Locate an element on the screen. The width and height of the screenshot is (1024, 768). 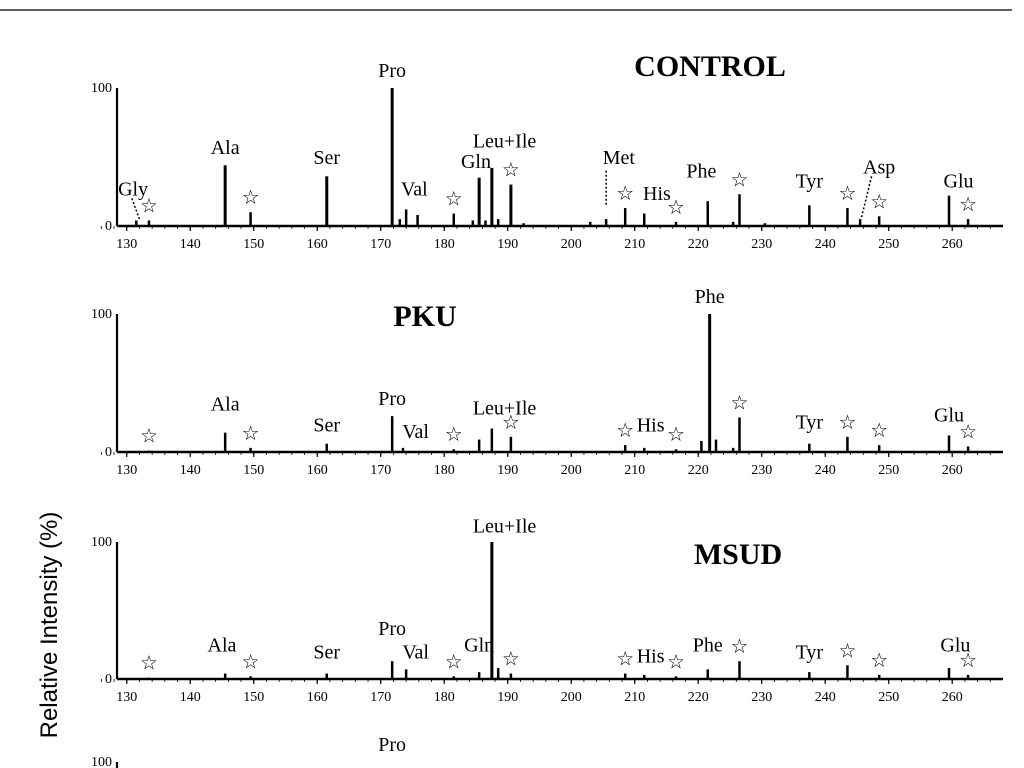
peak-label: Tyr is located at coordinates (810, 652).